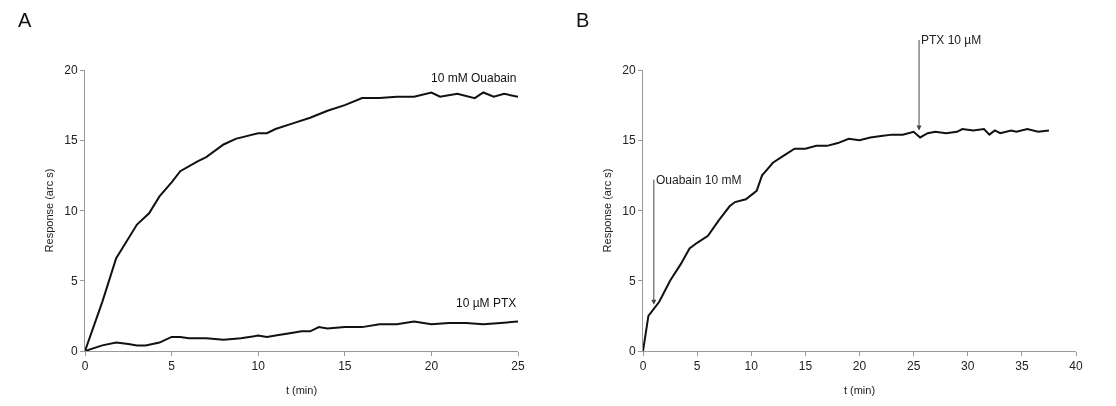  Describe the element at coordinates (486, 303) in the screenshot. I see `series-label: 10 µM PTX` at that location.